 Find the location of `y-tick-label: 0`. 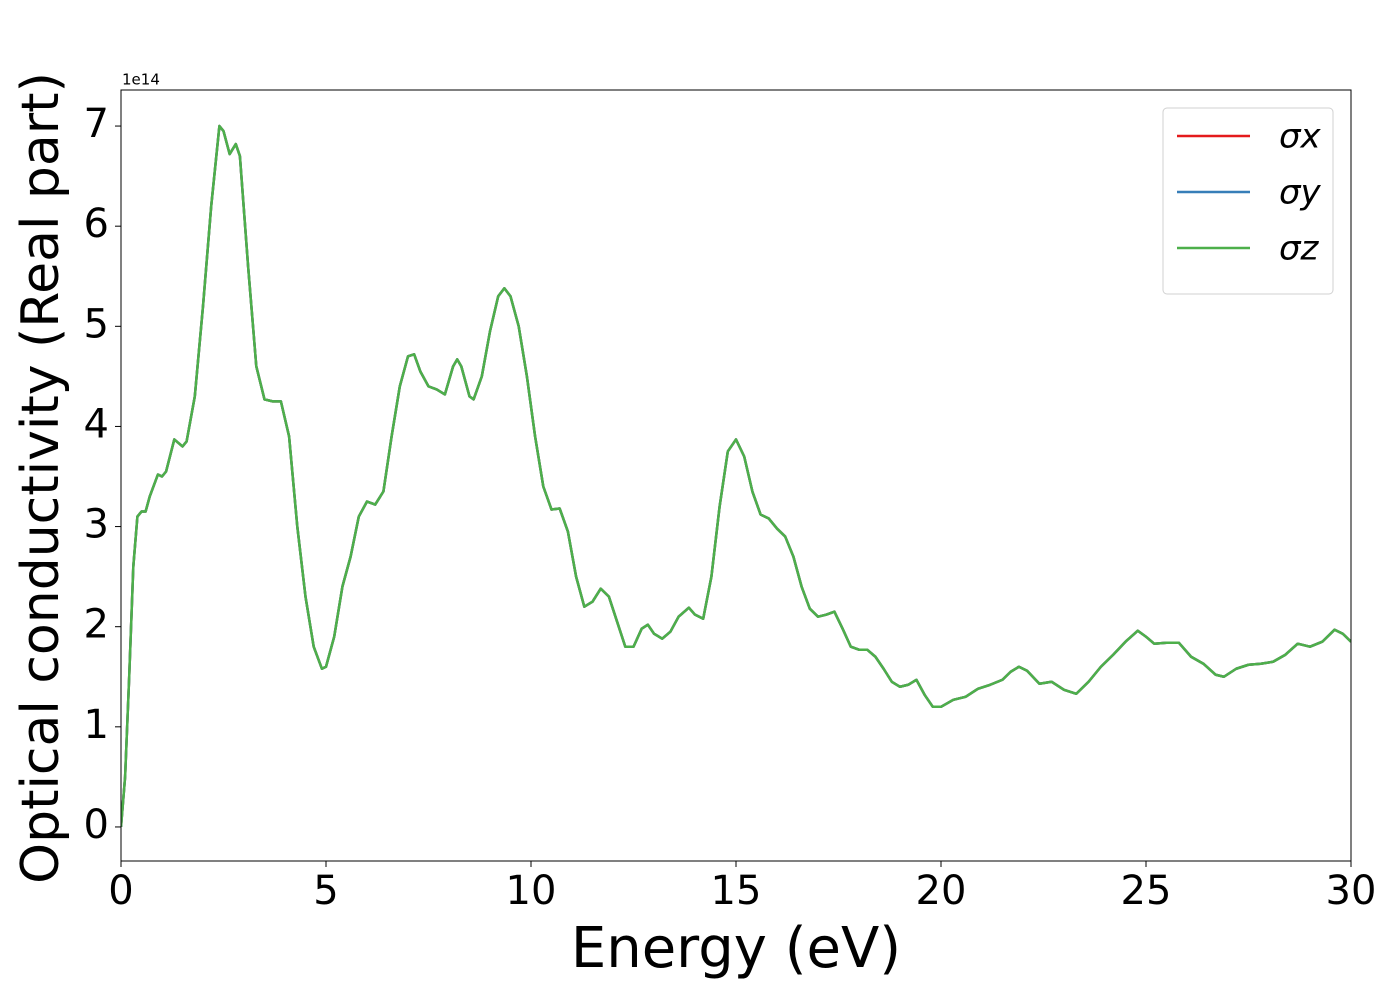

y-tick-label: 0 is located at coordinates (96, 825).